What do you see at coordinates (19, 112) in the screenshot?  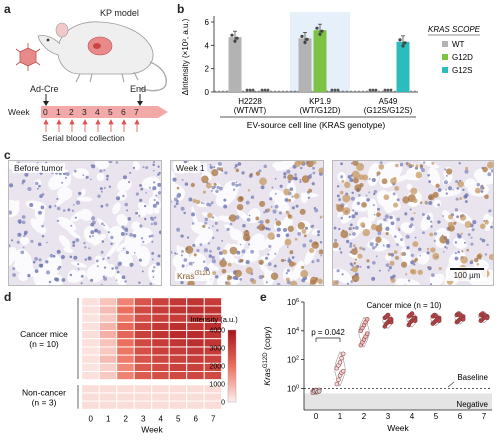 I see `week-label: Week` at bounding box center [19, 112].